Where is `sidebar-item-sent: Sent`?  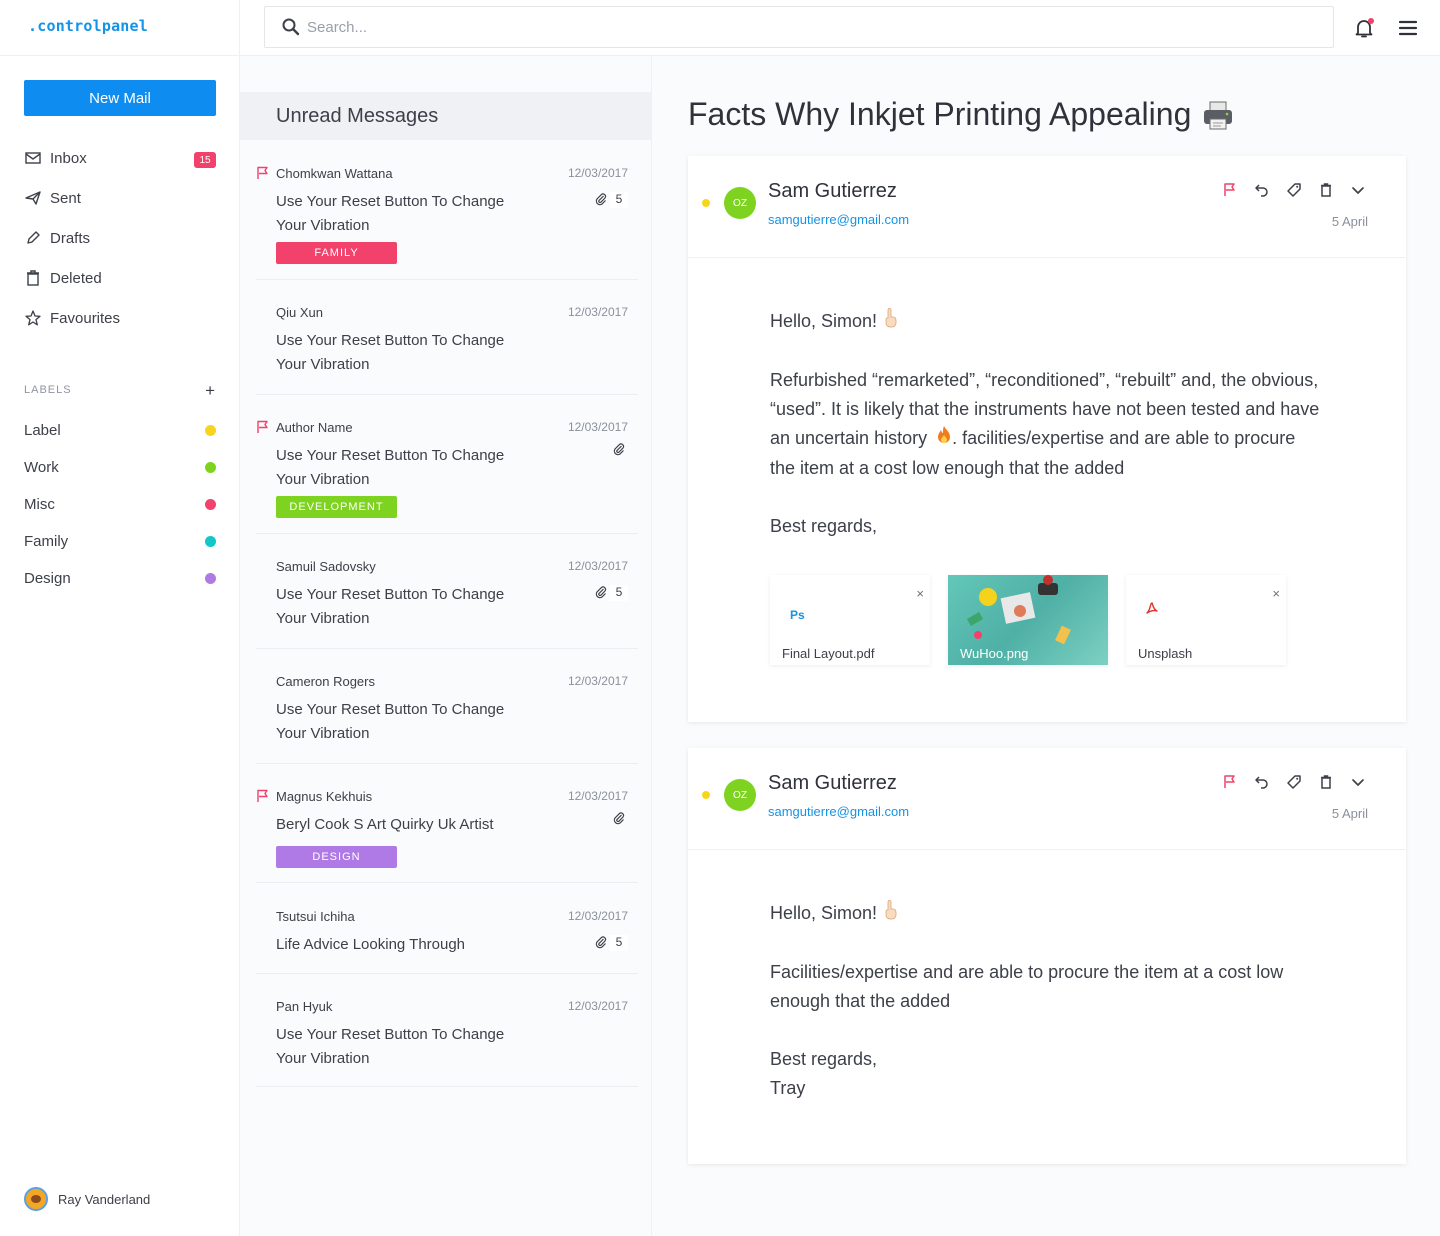 sidebar-item-sent: Sent is located at coordinates (120, 198).